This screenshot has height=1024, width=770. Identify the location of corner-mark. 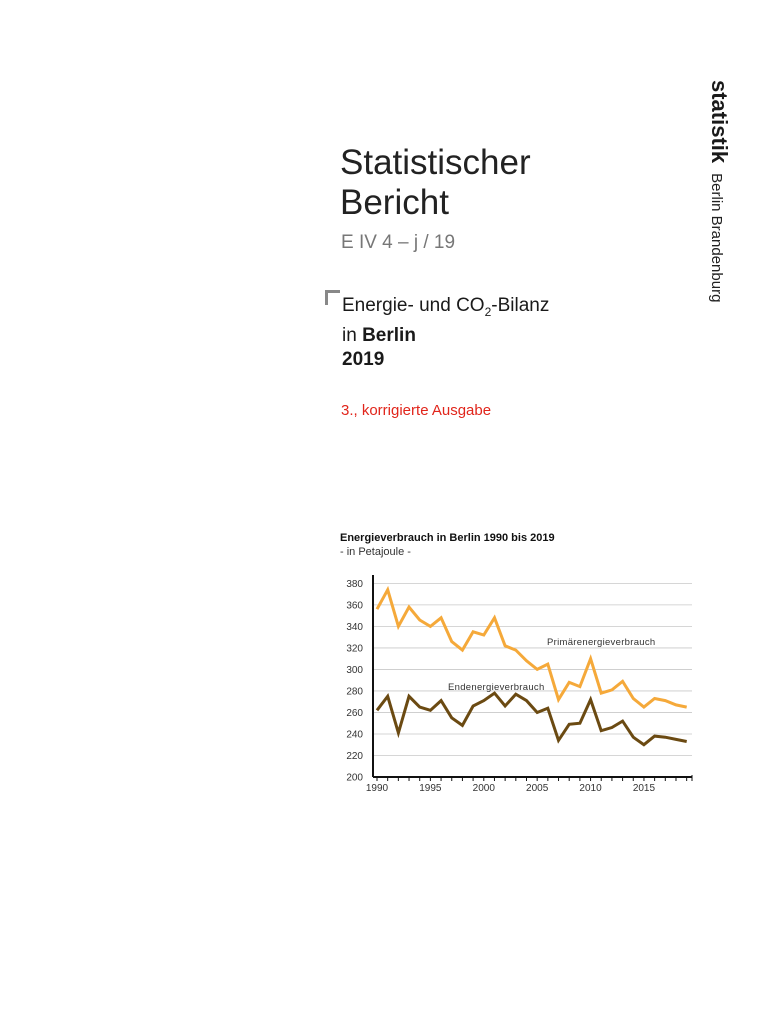
(332, 297).